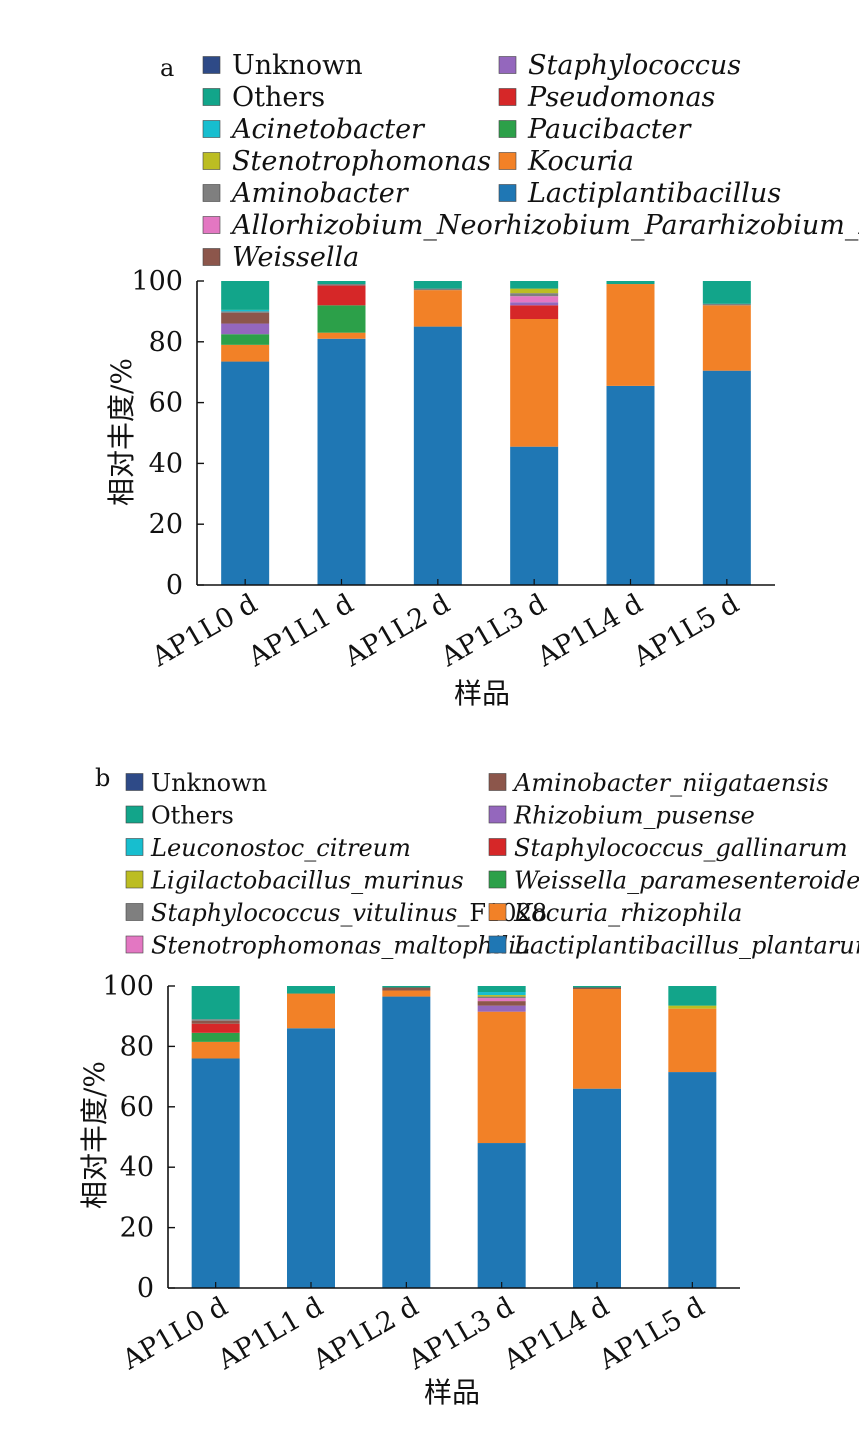 Image resolution: width=859 pixels, height=1432 pixels. What do you see at coordinates (610, 129) in the screenshot?
I see `legend-label-paucibacter: Paucibacter` at bounding box center [610, 129].